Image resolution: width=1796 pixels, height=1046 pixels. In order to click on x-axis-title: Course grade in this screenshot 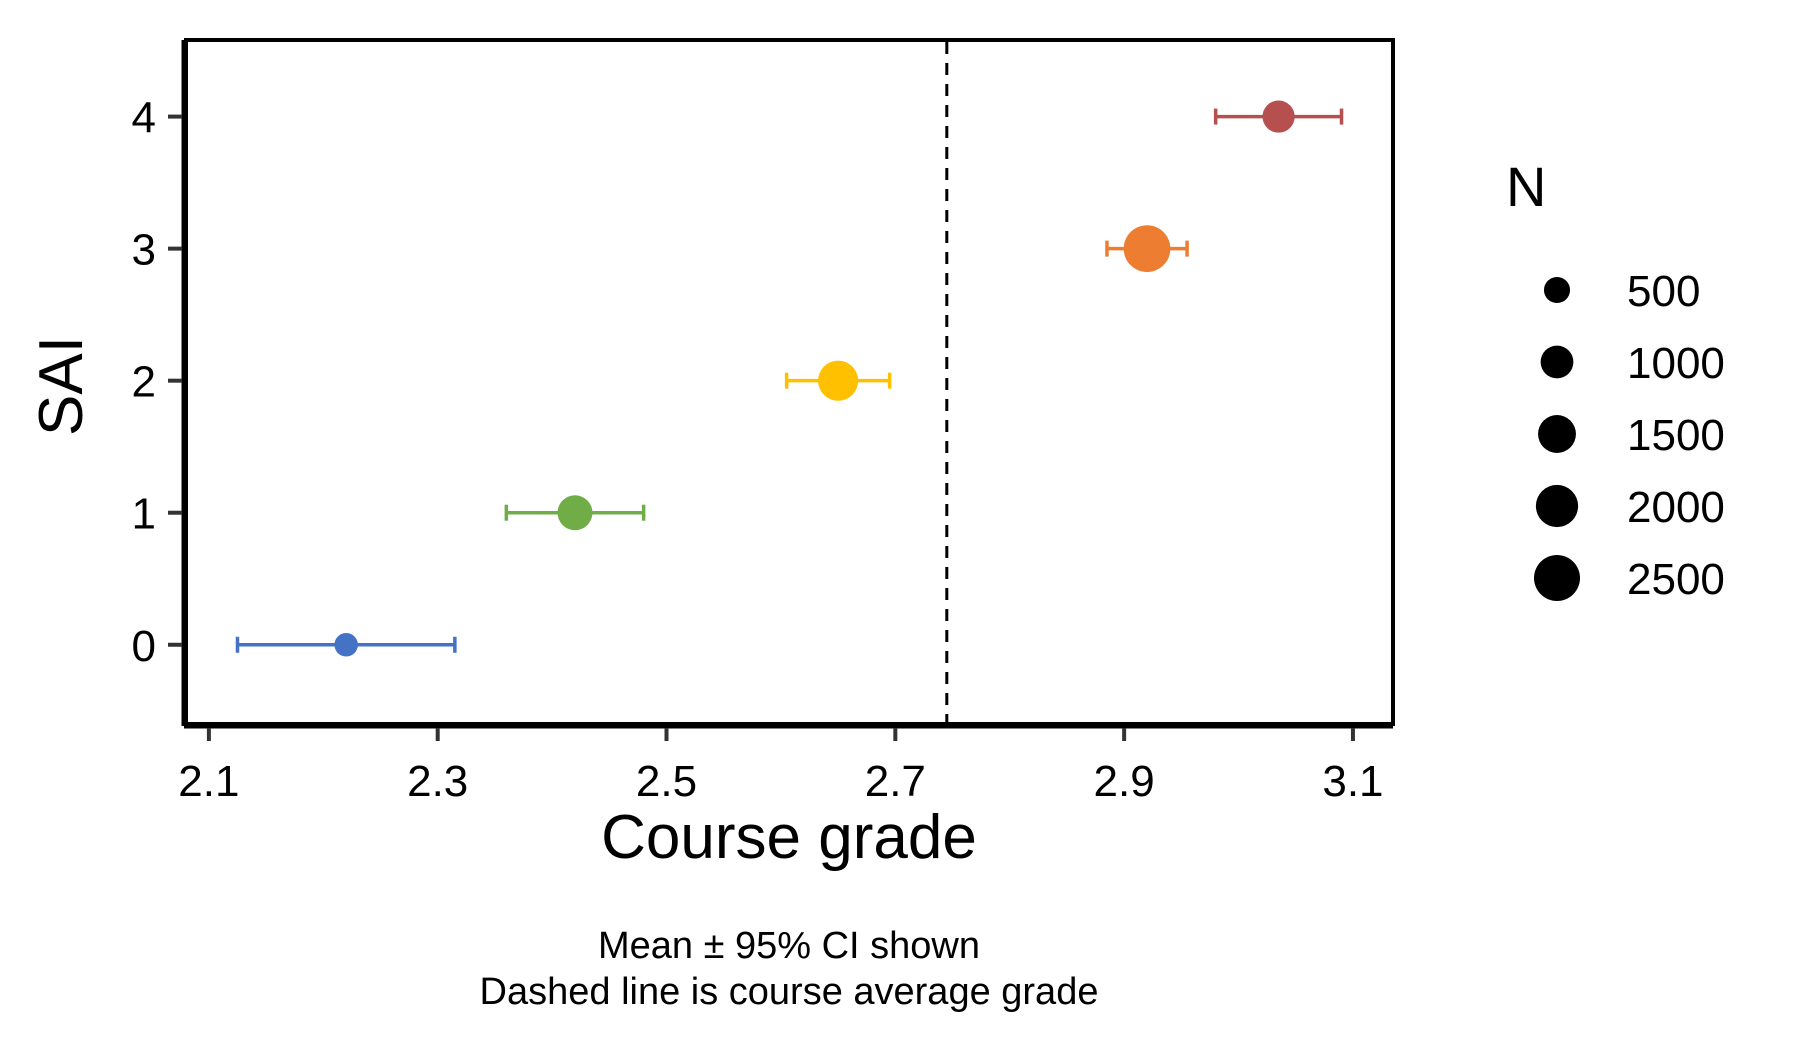, I will do `click(789, 837)`.